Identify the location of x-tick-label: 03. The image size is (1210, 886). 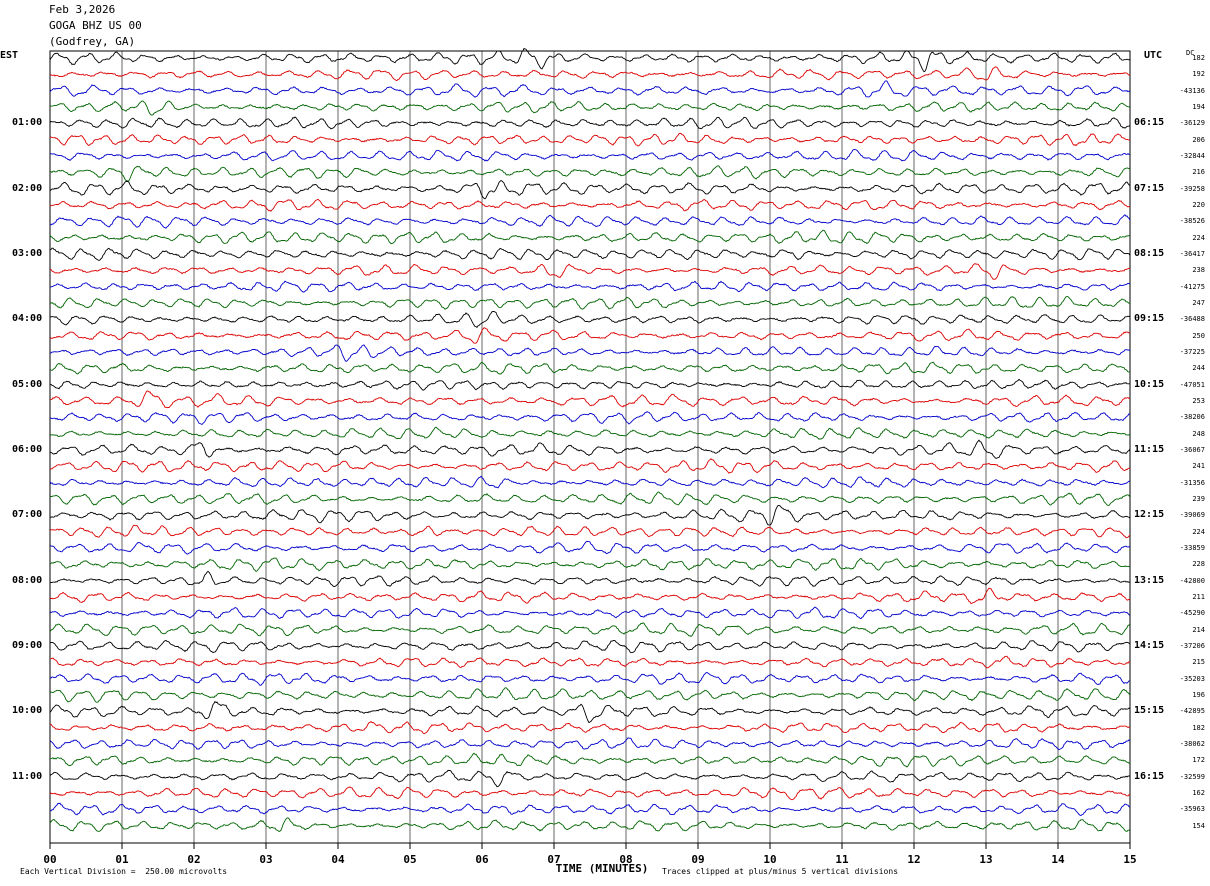
(266, 859).